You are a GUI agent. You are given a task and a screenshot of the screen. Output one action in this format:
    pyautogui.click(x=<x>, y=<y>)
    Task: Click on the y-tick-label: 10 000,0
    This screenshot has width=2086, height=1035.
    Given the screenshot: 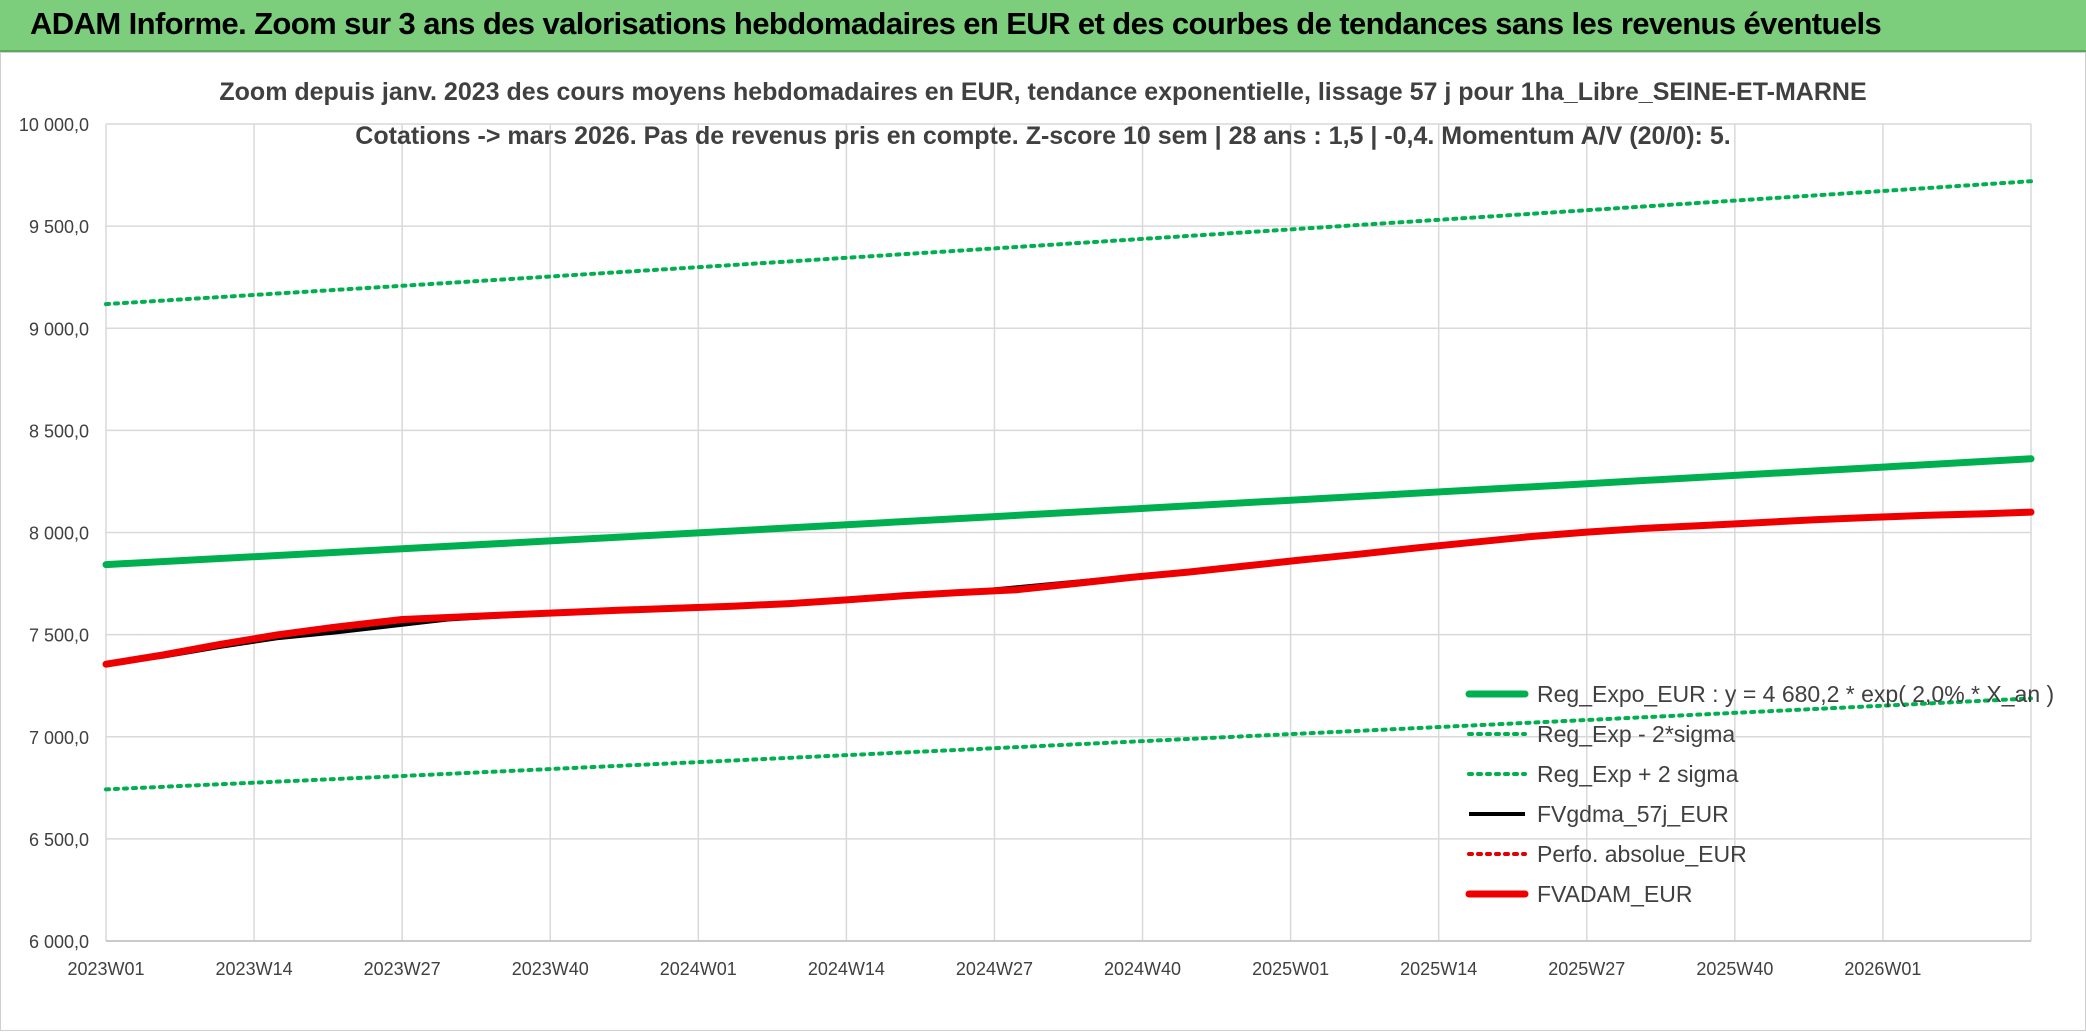 What is the action you would take?
    pyautogui.click(x=54, y=125)
    